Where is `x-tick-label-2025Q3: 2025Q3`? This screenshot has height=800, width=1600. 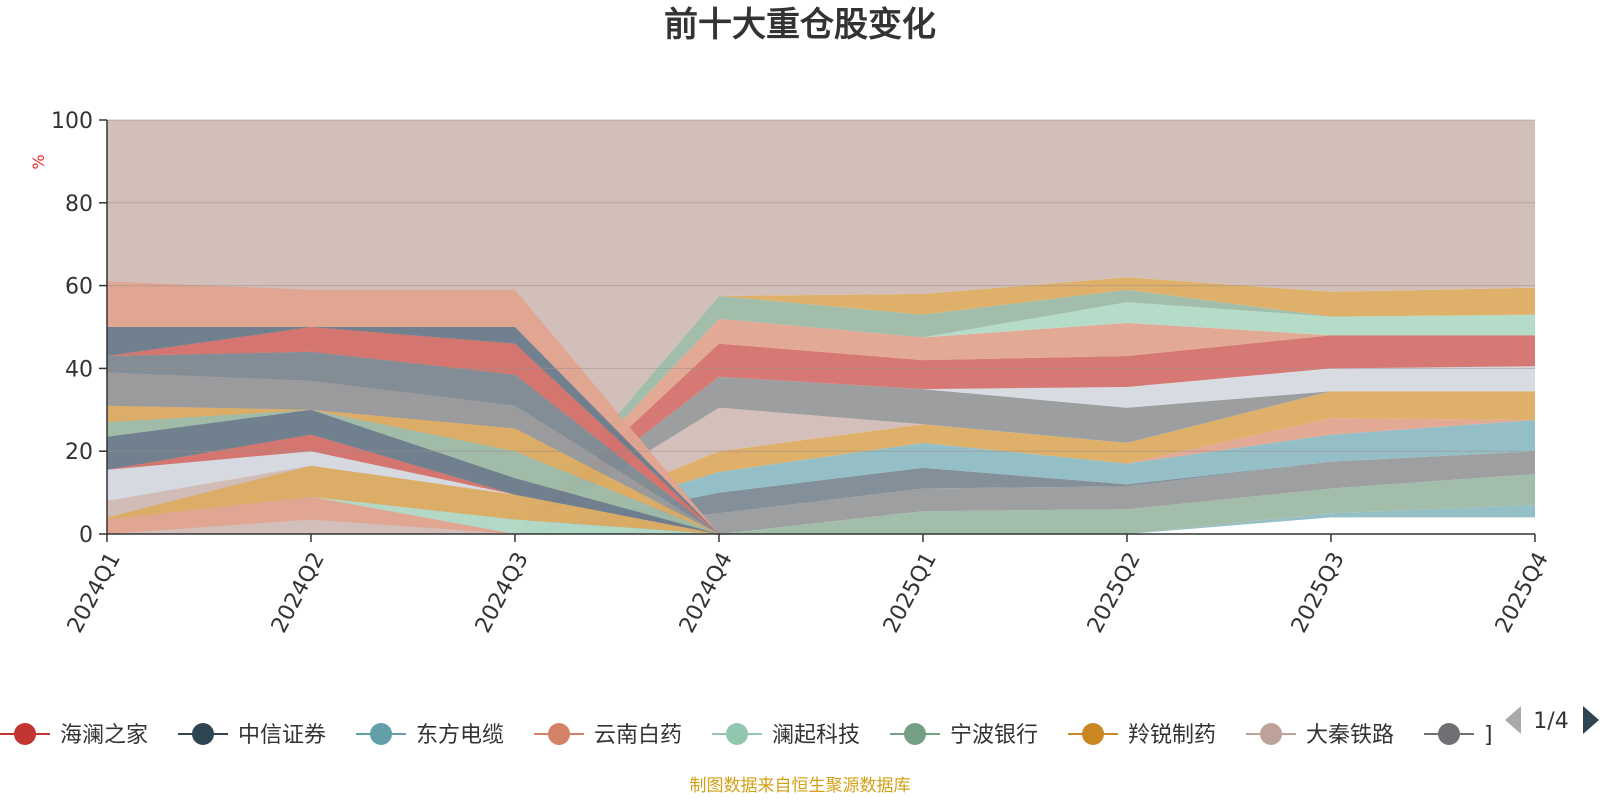 x-tick-label-2025Q3: 2025Q3 is located at coordinates (1318, 592).